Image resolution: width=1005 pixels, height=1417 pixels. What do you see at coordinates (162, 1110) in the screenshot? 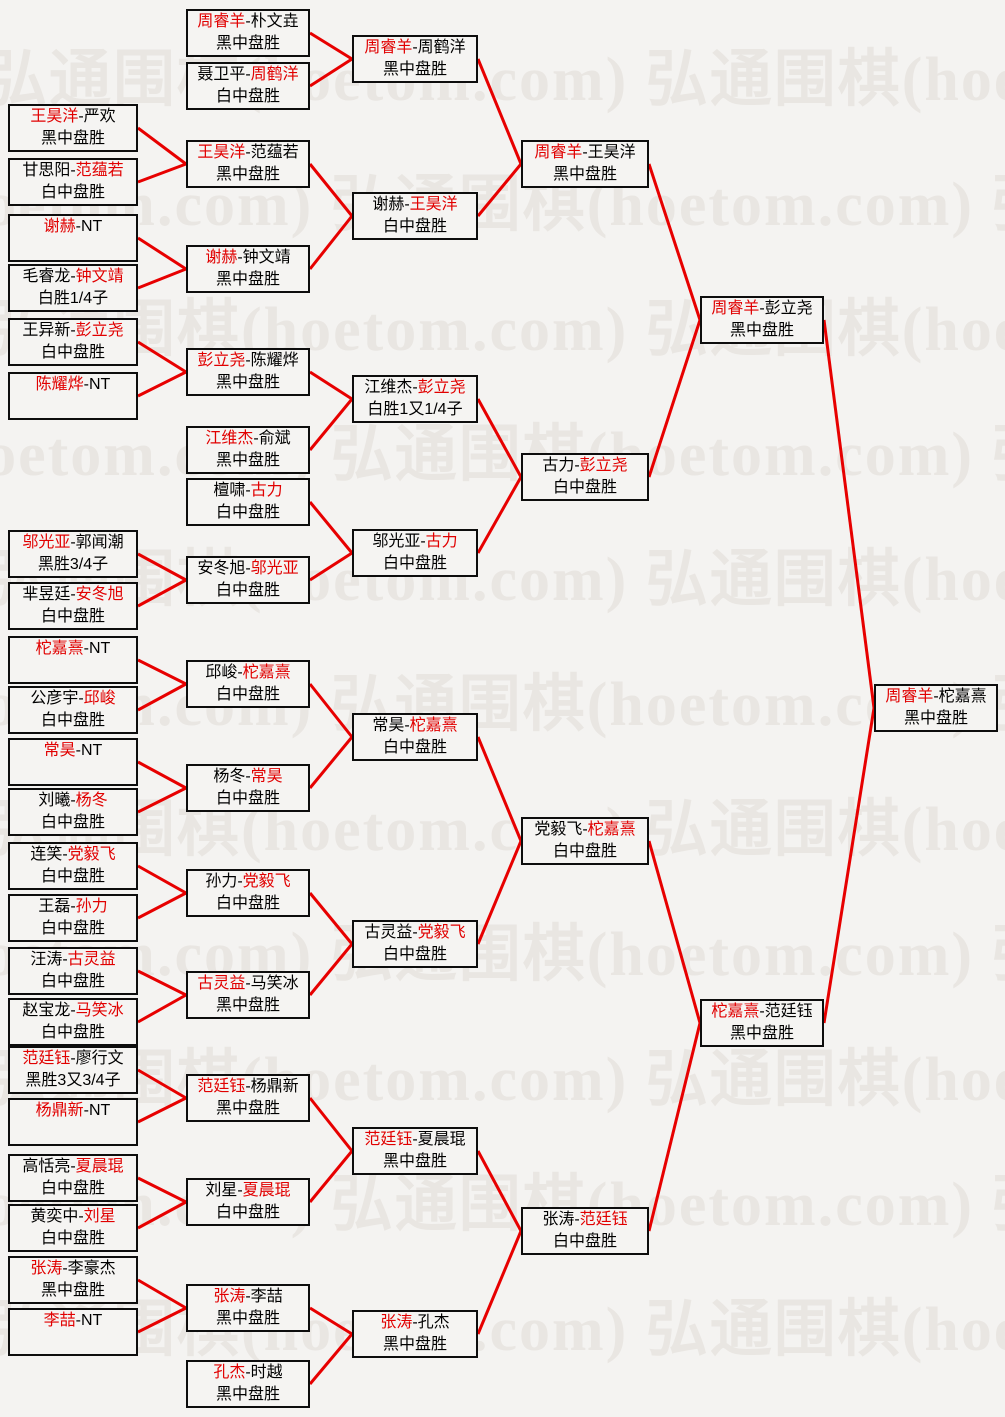
I see `bracket-line-A18-B13` at bounding box center [162, 1110].